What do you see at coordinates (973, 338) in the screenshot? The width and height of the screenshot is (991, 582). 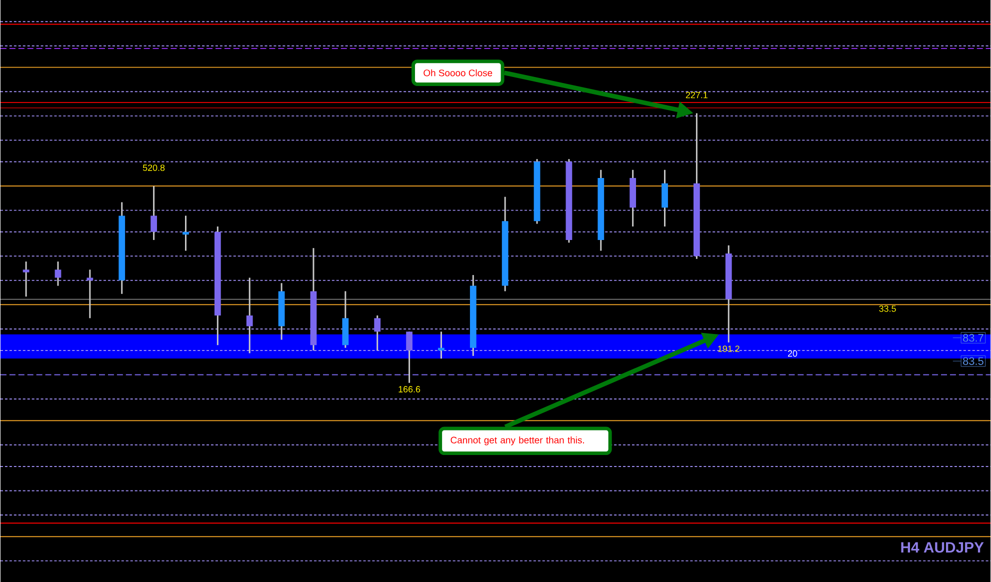 I see `text: 83.7` at bounding box center [973, 338].